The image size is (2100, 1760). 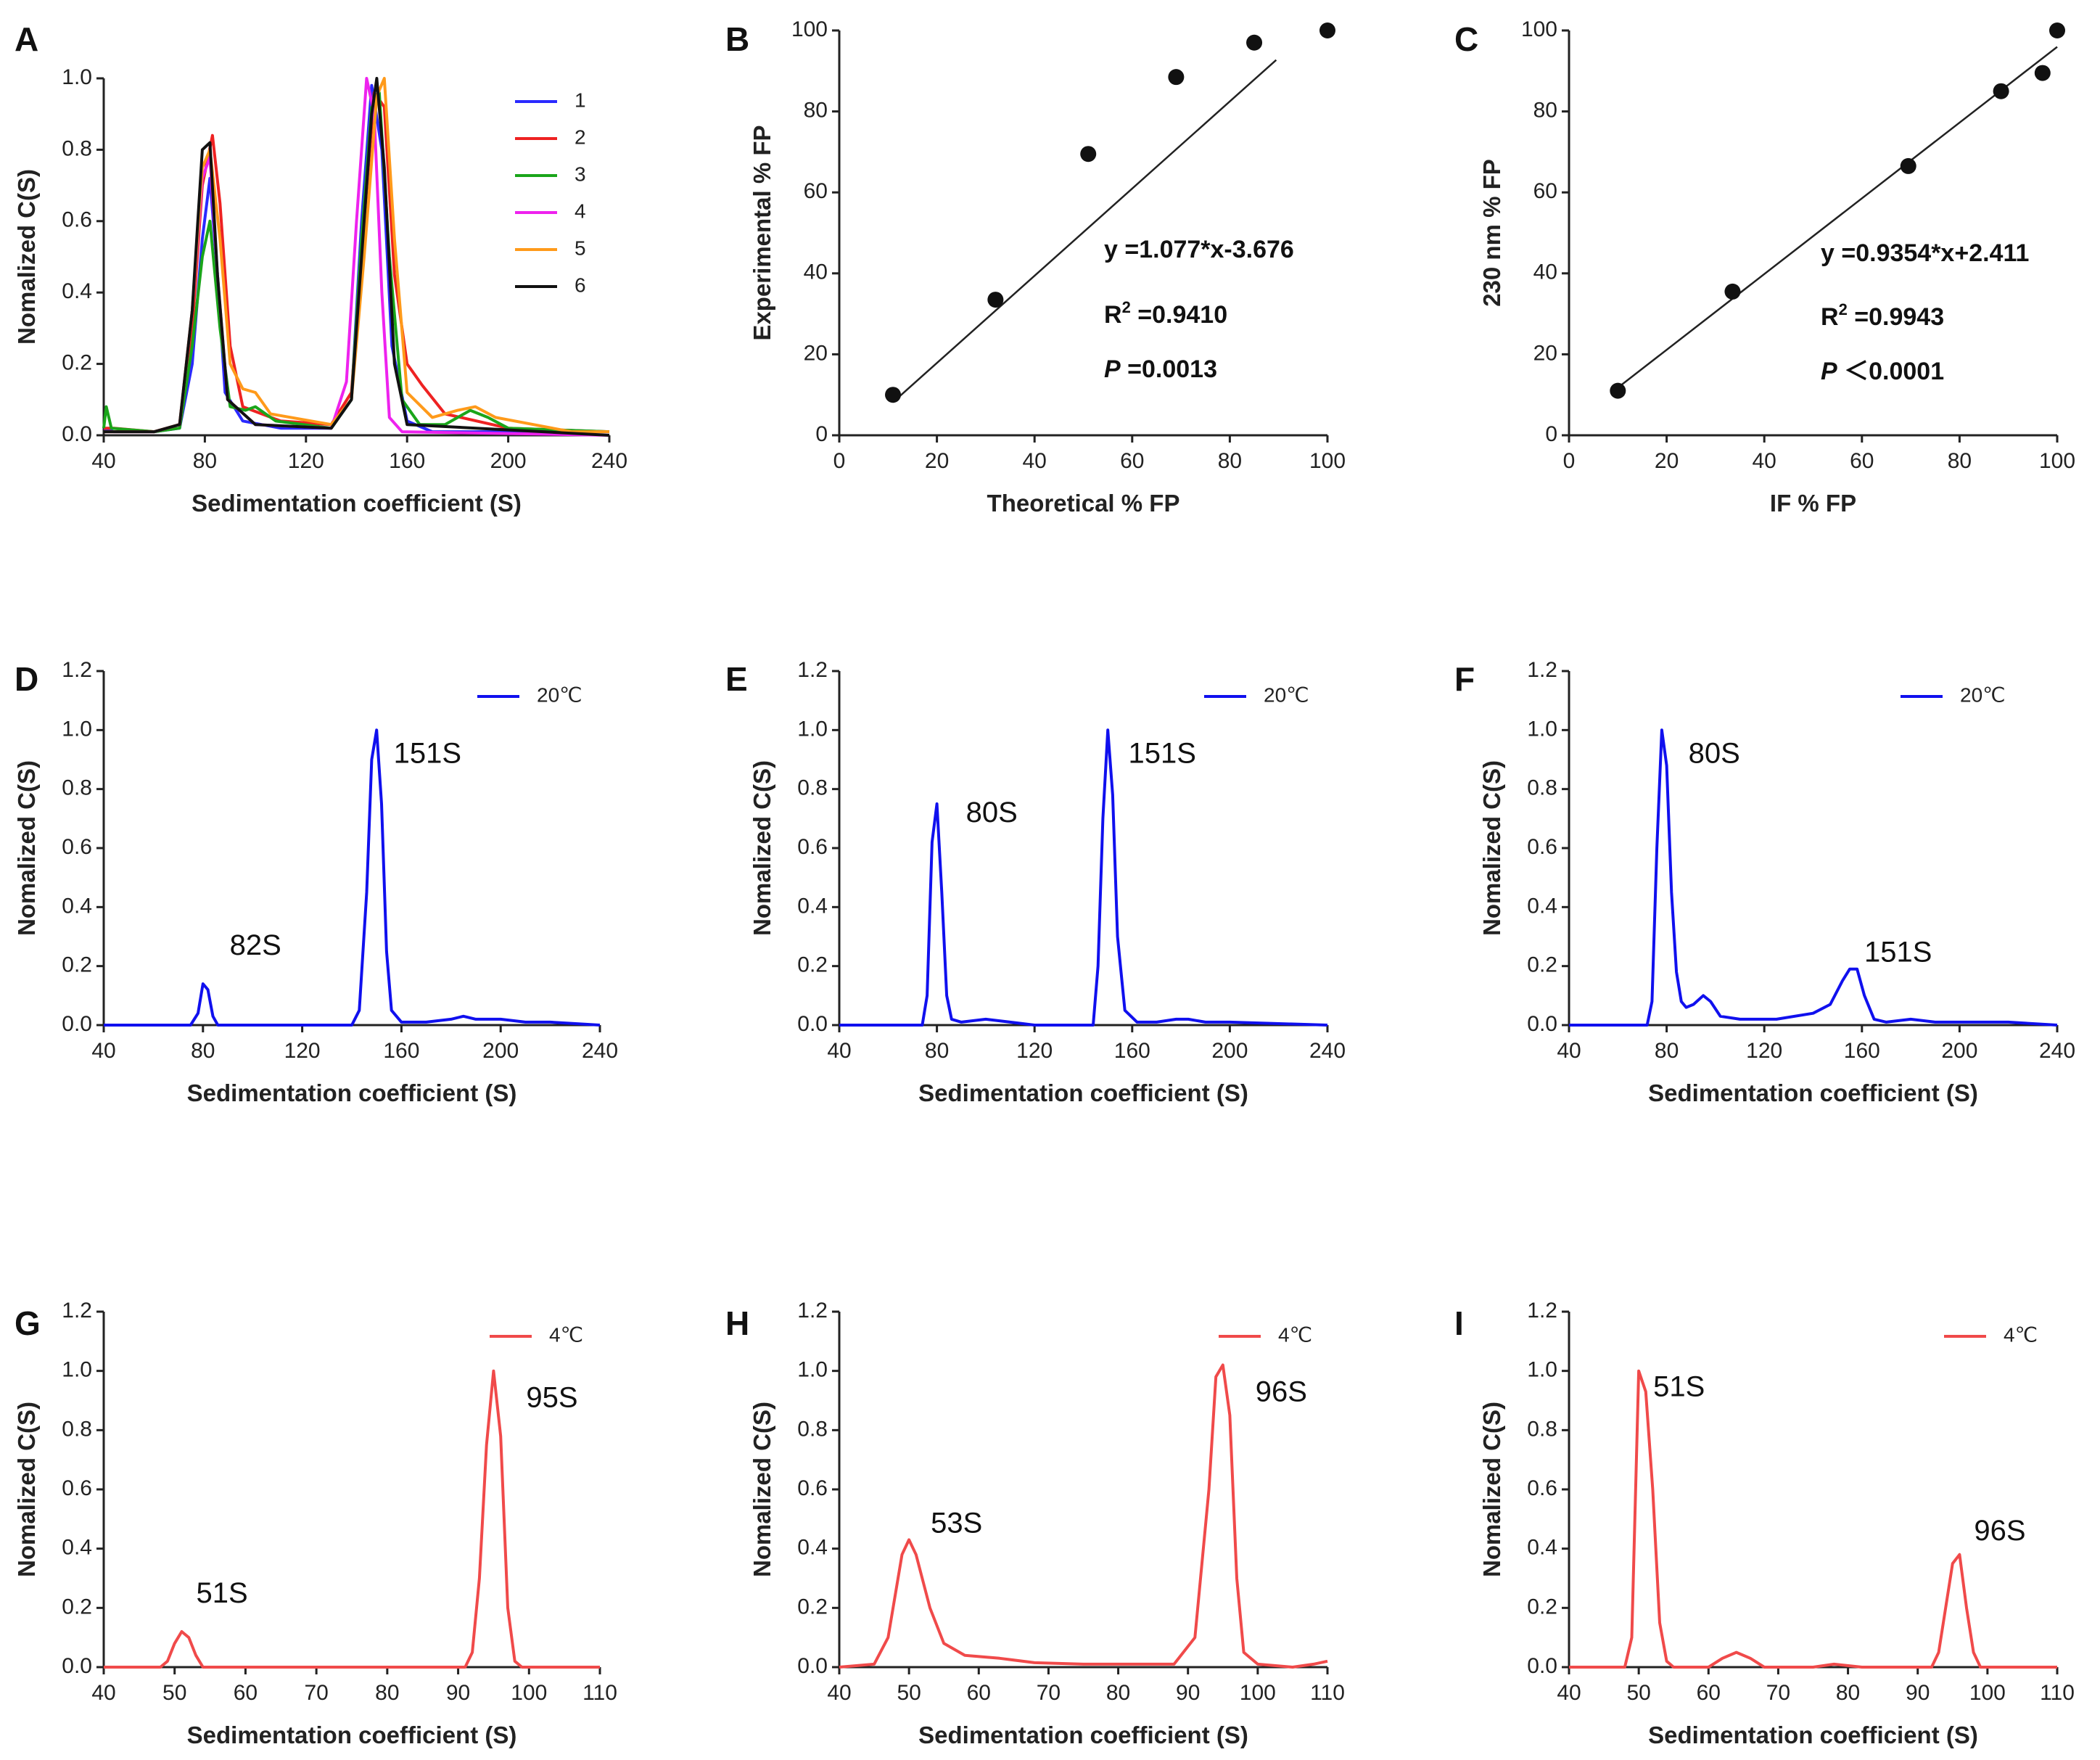 What do you see at coordinates (256, 945) in the screenshot?
I see `peak-annotation: 82S` at bounding box center [256, 945].